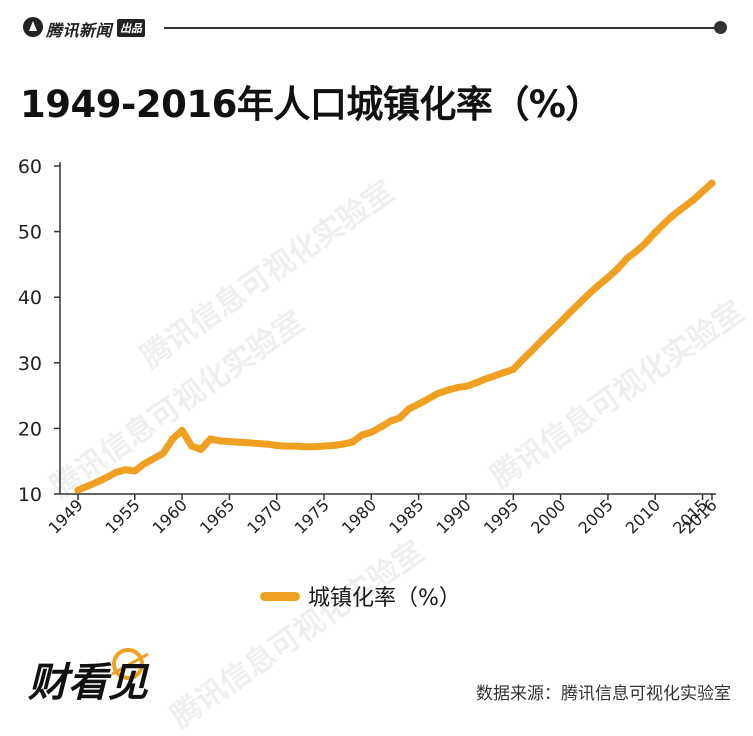  I want to click on y-tick-label: 10, so click(30, 495).